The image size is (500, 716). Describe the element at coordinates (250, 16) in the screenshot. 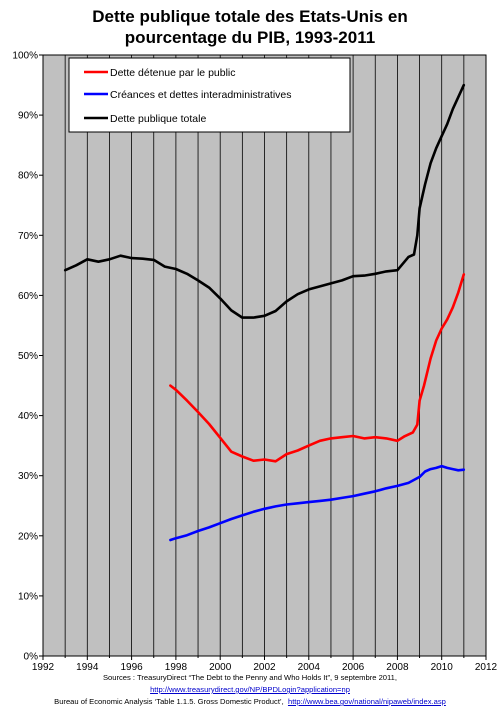

I see `chart-title-line-1: Dette publique totale des Etats-Unis en` at that location.